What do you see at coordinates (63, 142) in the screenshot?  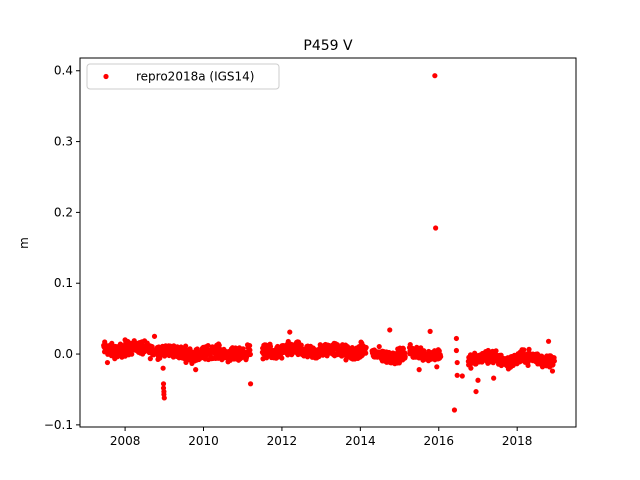 I see `y-tick-label: 0.3` at bounding box center [63, 142].